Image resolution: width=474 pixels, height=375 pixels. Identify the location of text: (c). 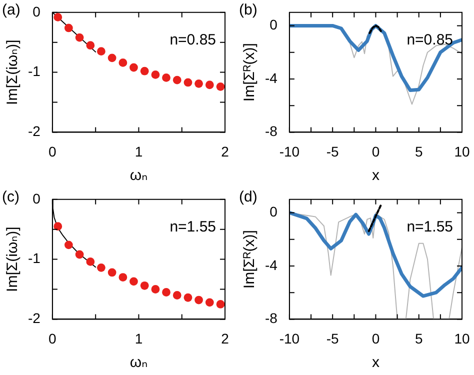
(11, 197).